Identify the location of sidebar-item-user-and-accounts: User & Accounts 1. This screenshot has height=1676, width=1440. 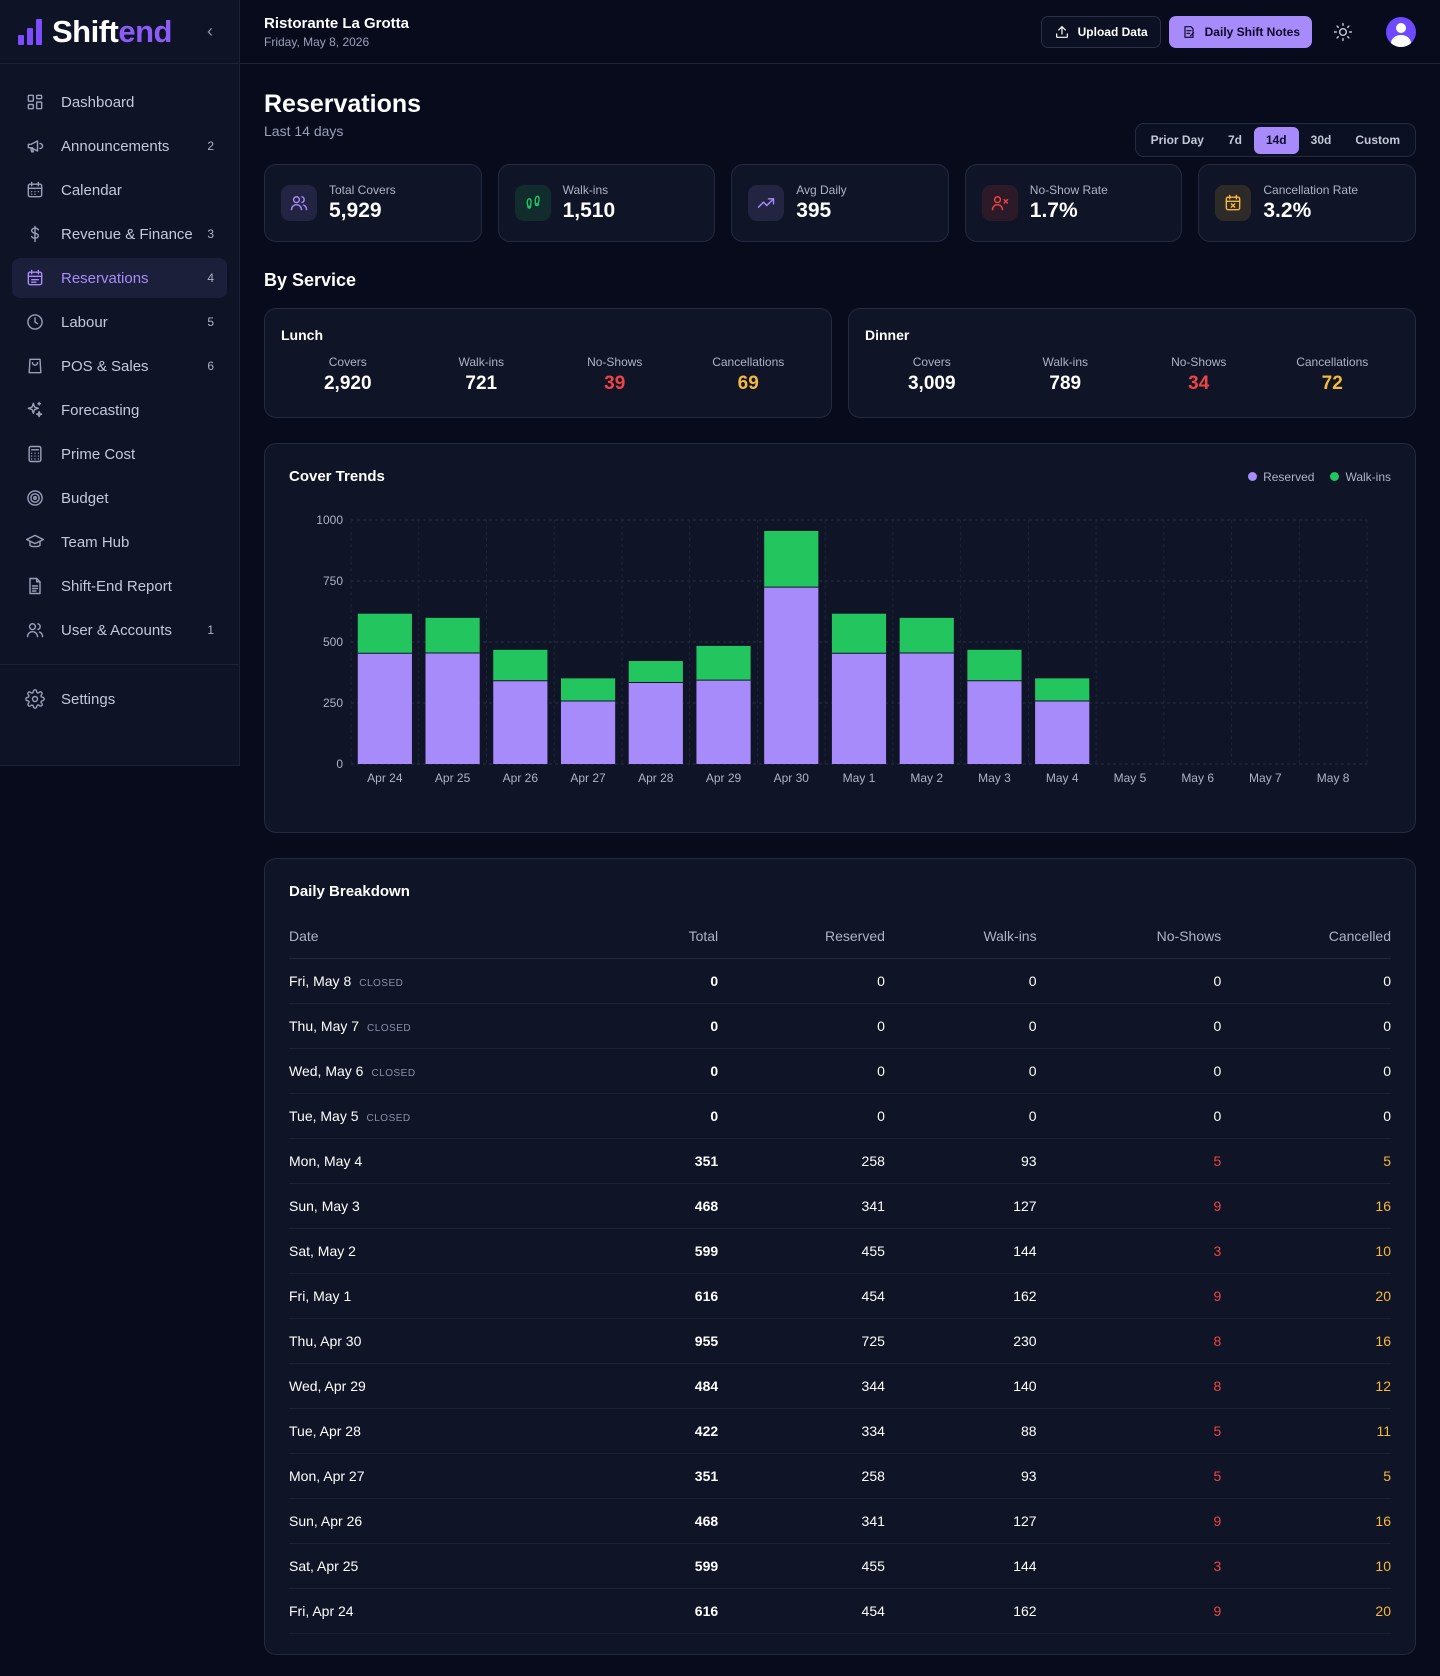
(119, 630).